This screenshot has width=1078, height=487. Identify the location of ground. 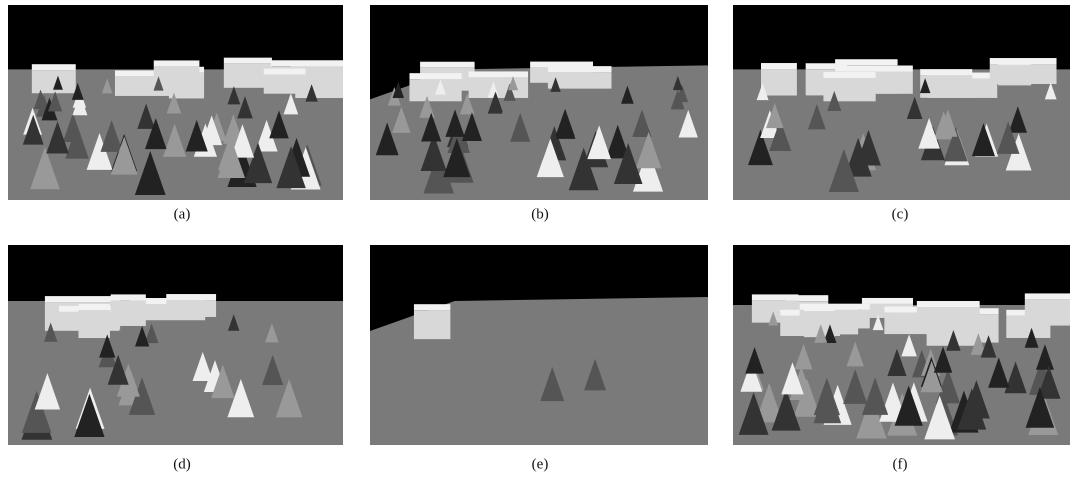
(901, 134).